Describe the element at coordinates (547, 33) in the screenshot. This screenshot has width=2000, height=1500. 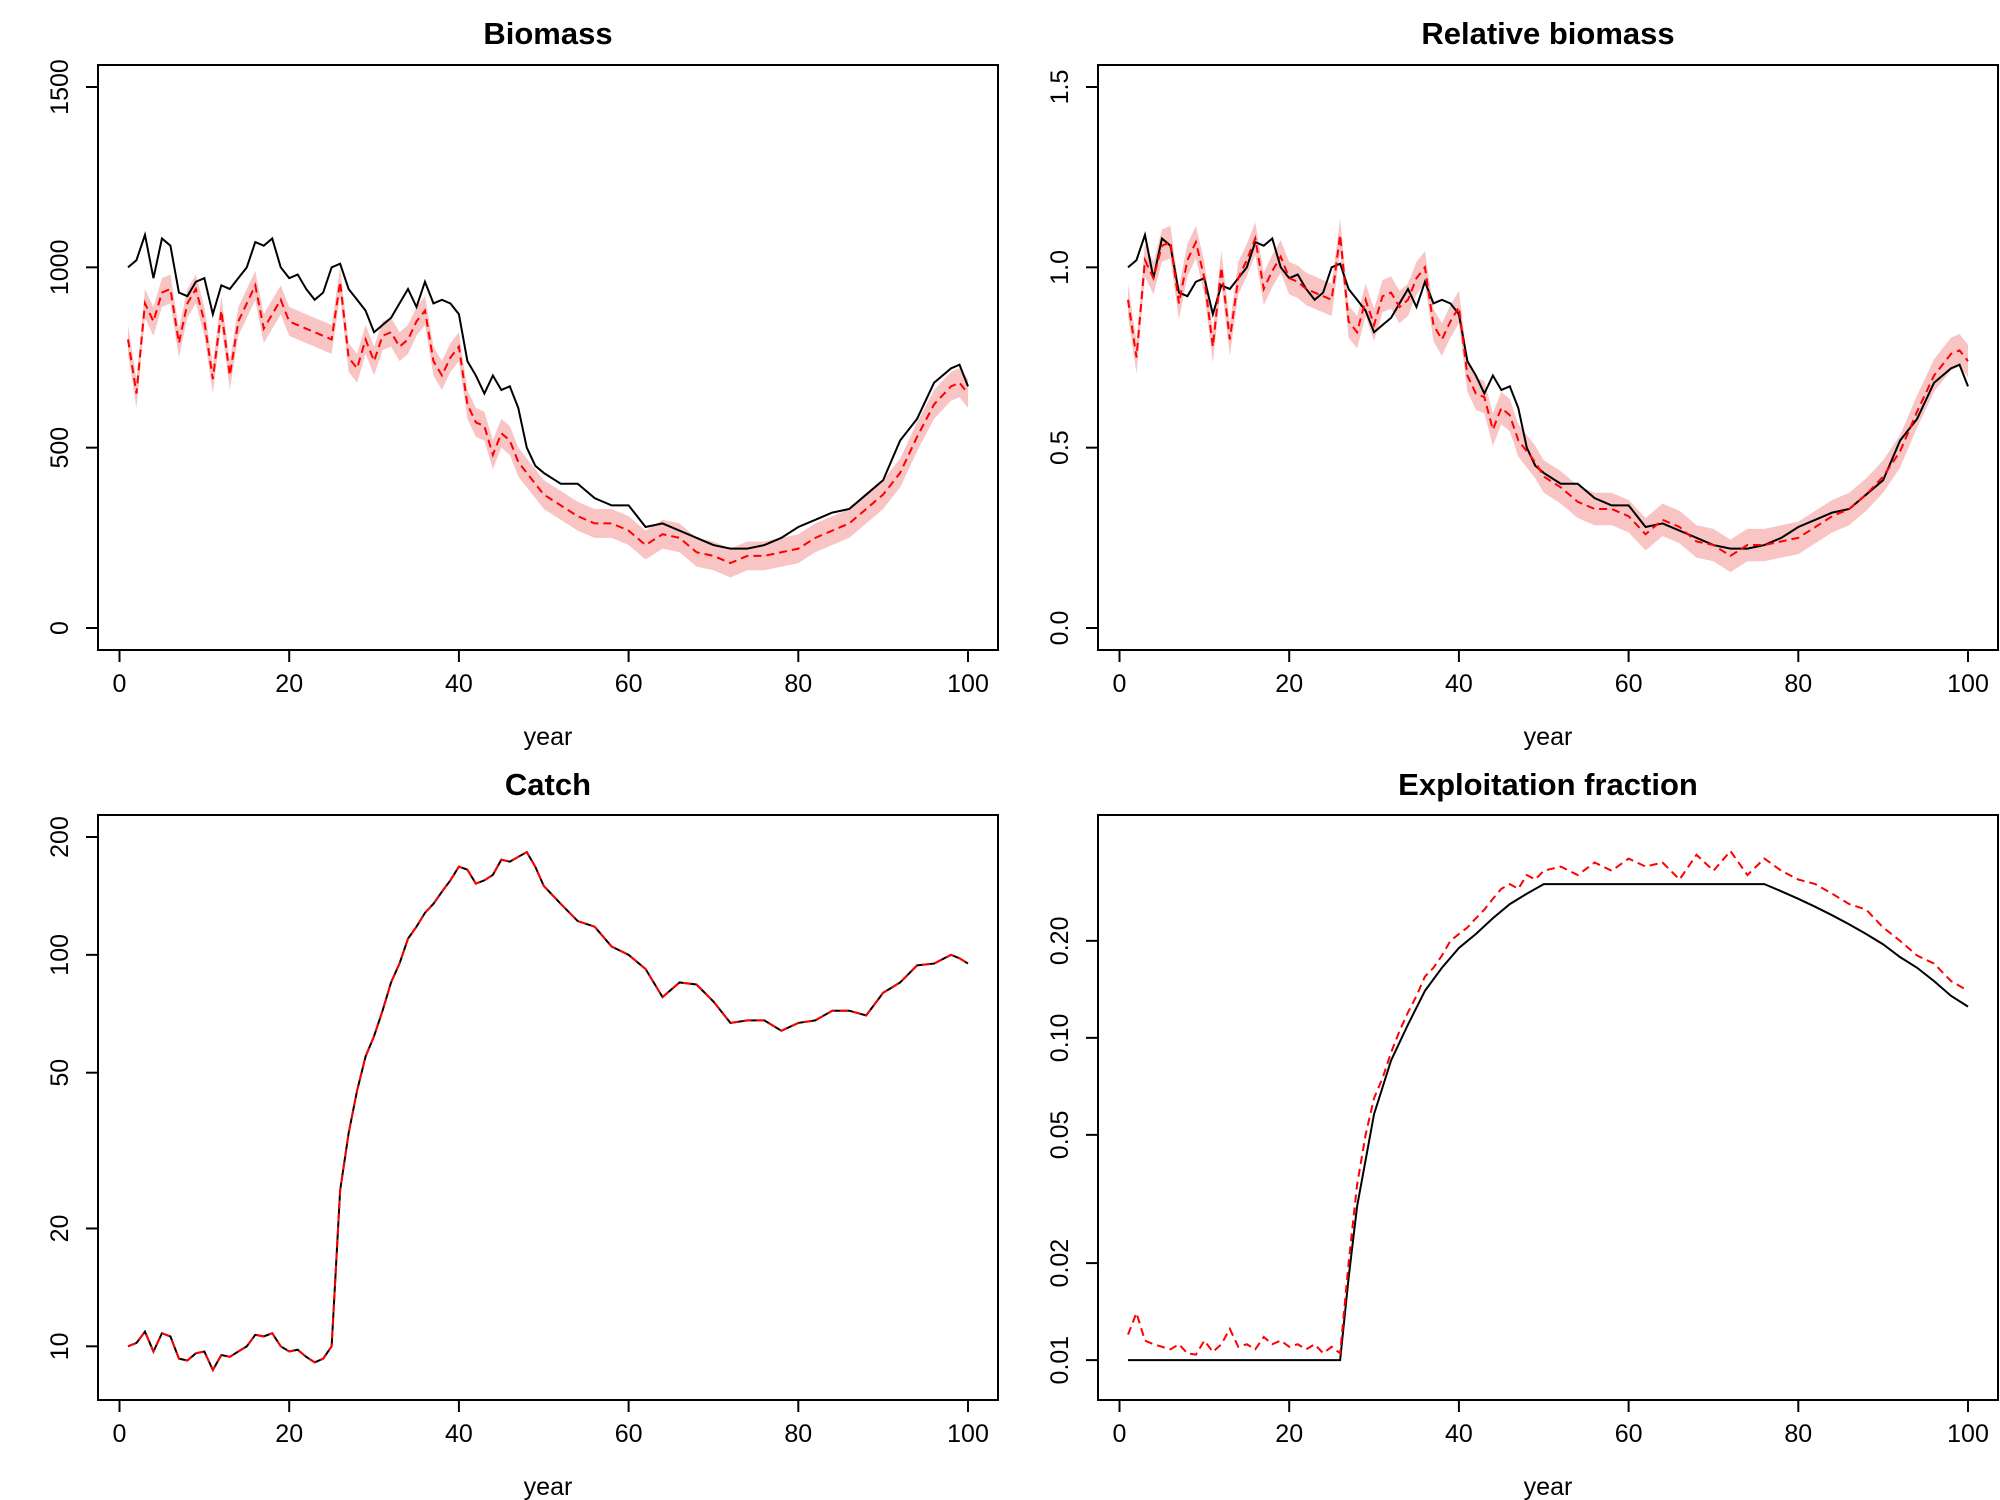
I see `chart-title: Biomass` at that location.